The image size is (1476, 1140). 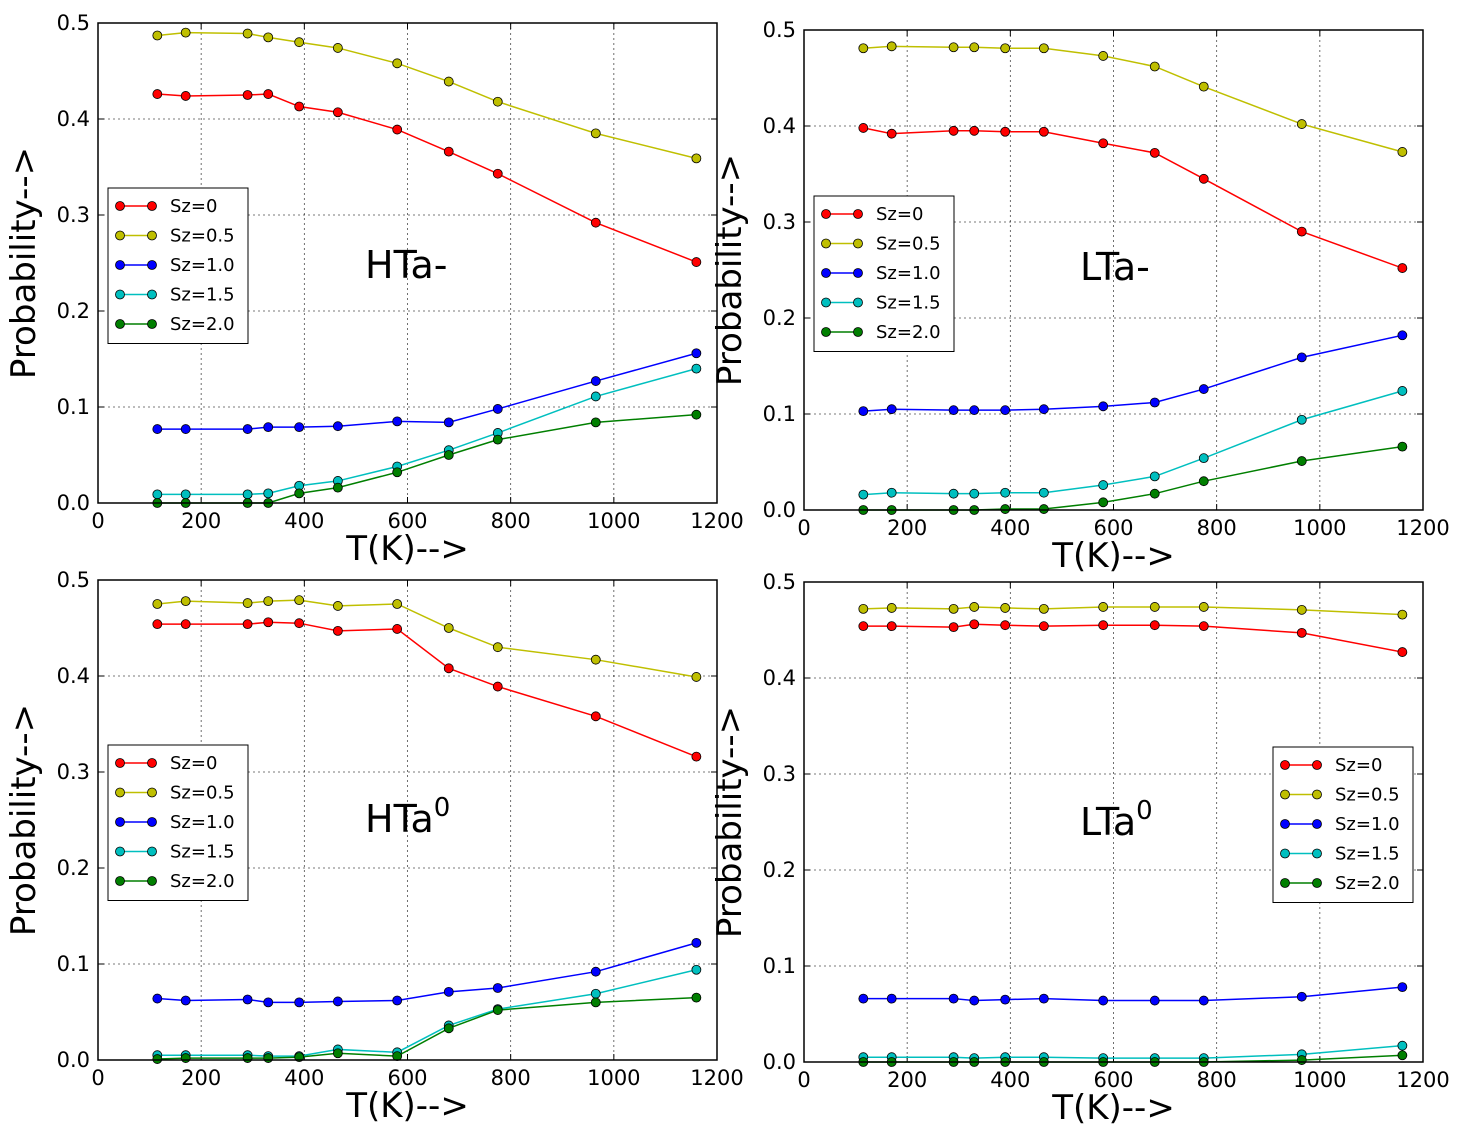 I want to click on y-tick-label: 0.2, so click(x=73, y=868).